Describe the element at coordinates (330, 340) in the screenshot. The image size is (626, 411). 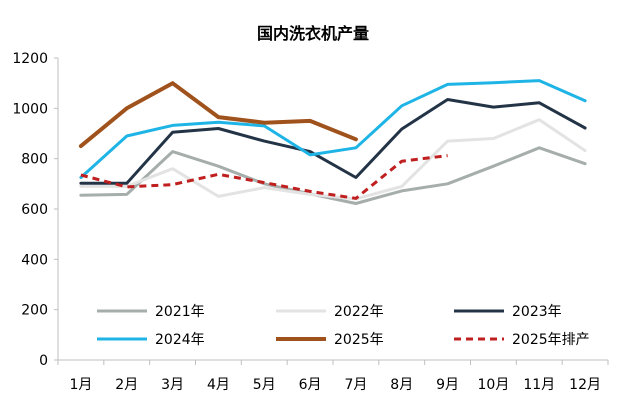
I see `legend-item-4: 2025年` at that location.